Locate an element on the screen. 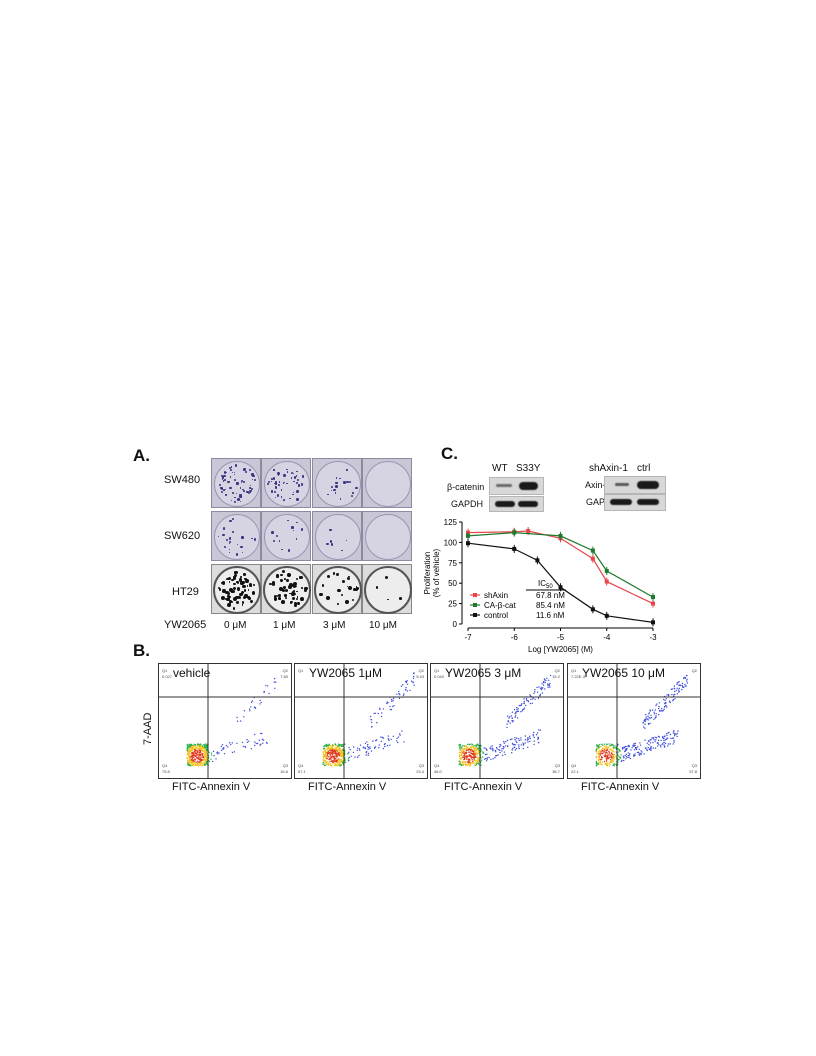 The width and height of the screenshot is (816, 1056). x-tick-label: -4 is located at coordinates (607, 637).